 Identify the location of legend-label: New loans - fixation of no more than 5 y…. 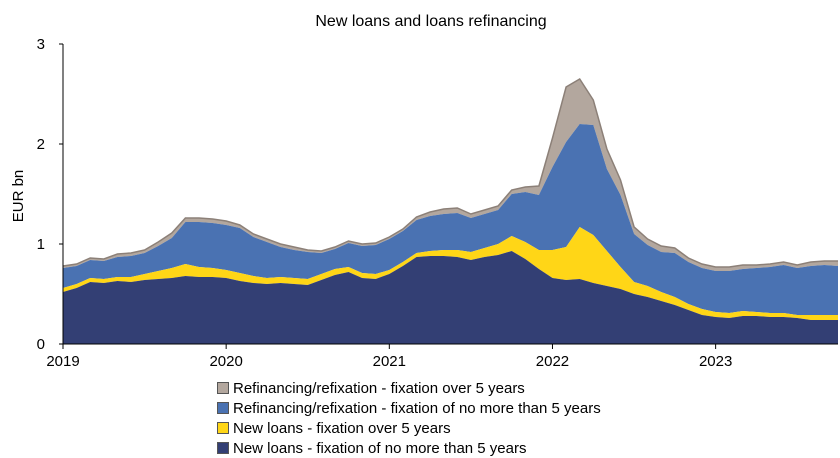
(380, 448).